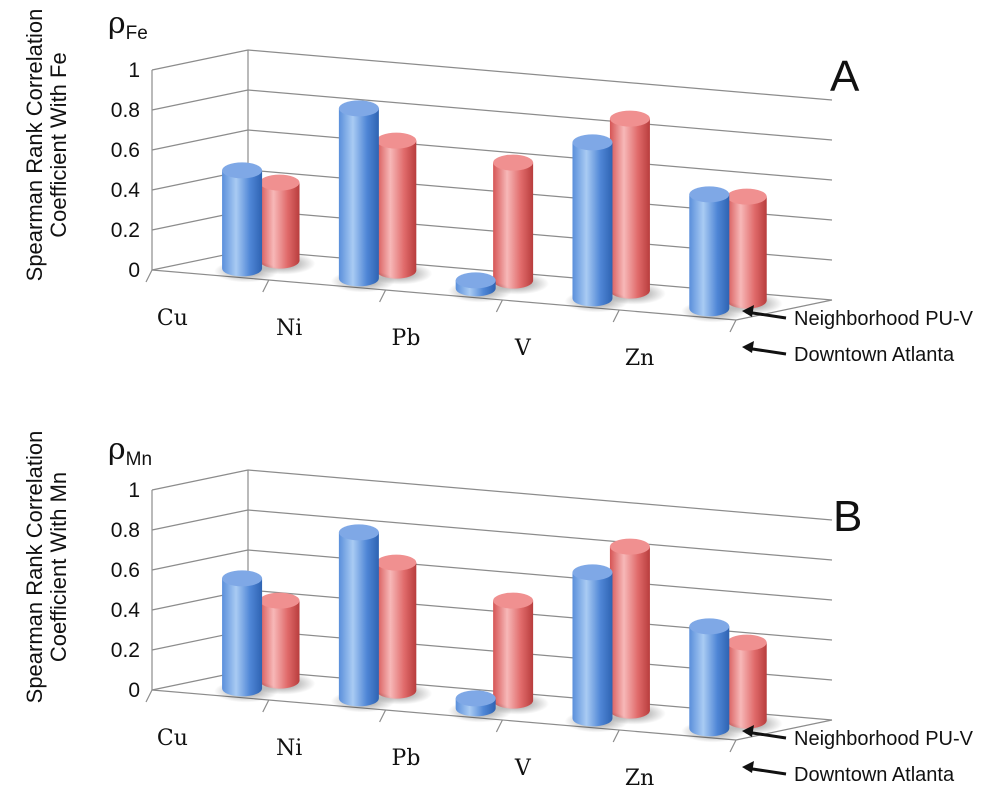 Image resolution: width=1000 pixels, height=804 pixels. What do you see at coordinates (130, 451) in the screenshot?
I see `rho-symbol: ρMn` at bounding box center [130, 451].